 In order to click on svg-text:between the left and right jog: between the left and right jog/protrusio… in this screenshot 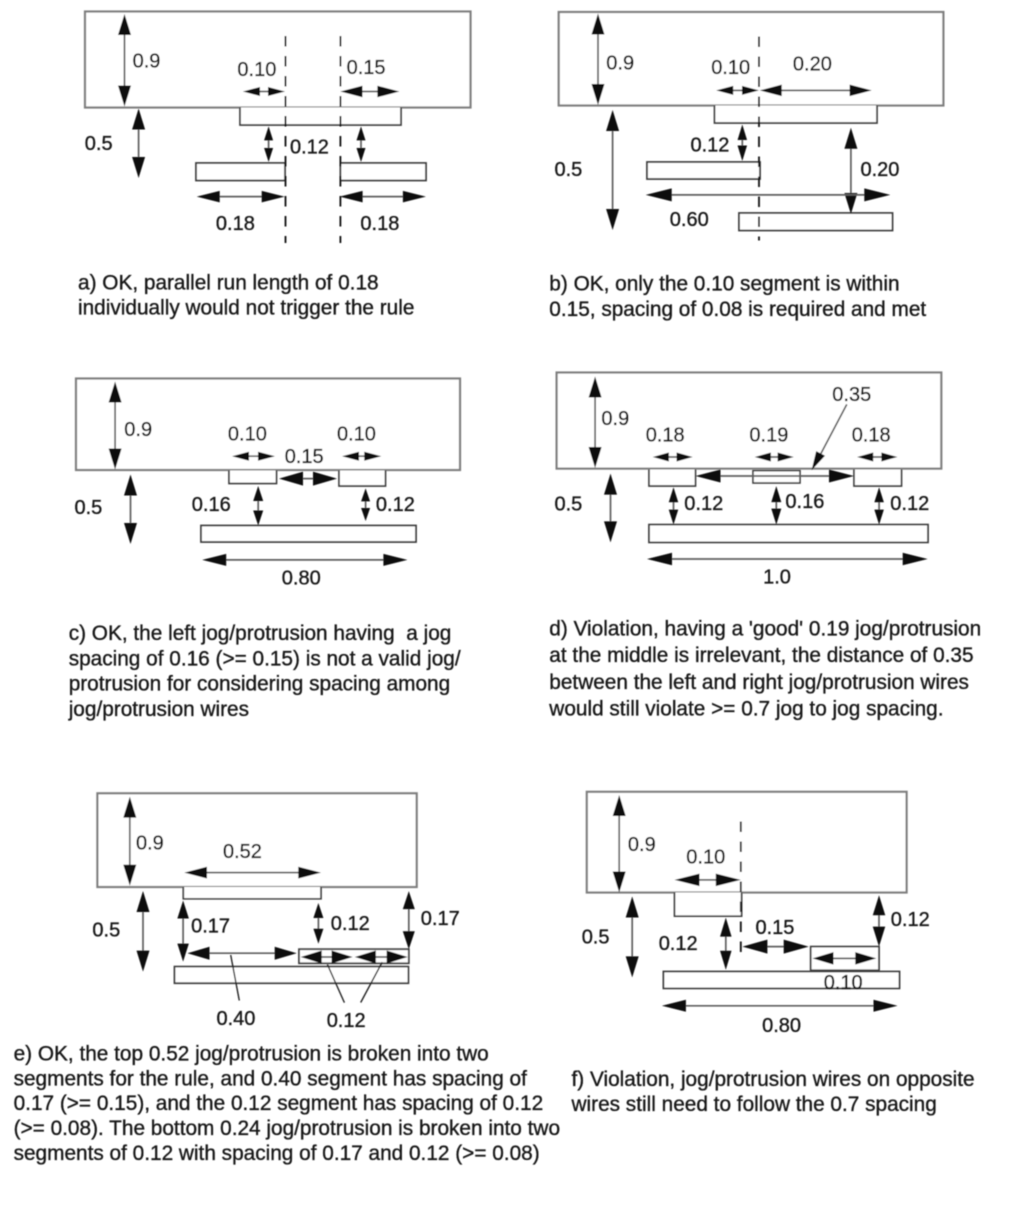, I will do `click(759, 682)`.